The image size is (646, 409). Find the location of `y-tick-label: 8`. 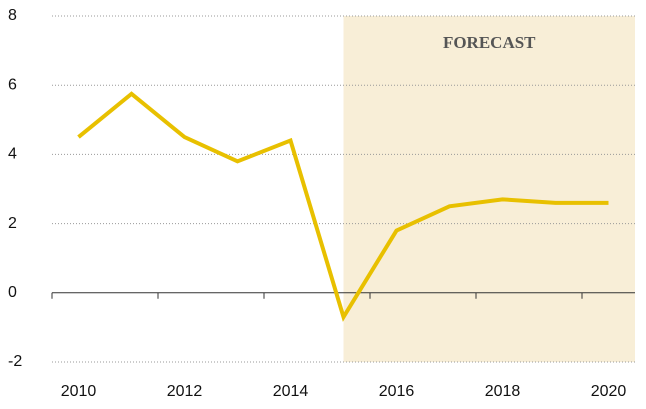

y-tick-label: 8 is located at coordinates (12, 15).